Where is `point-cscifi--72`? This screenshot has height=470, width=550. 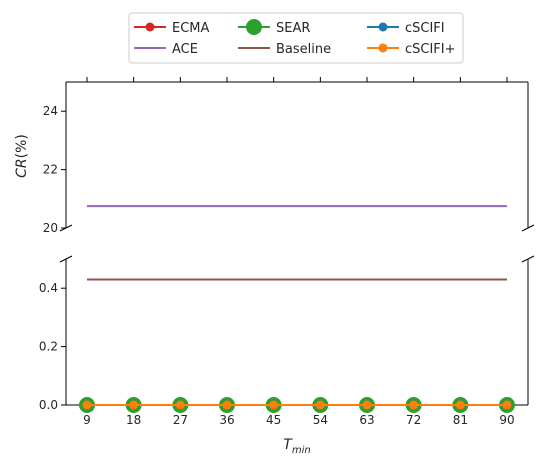 point-cscifi--72 is located at coordinates (414, 405).